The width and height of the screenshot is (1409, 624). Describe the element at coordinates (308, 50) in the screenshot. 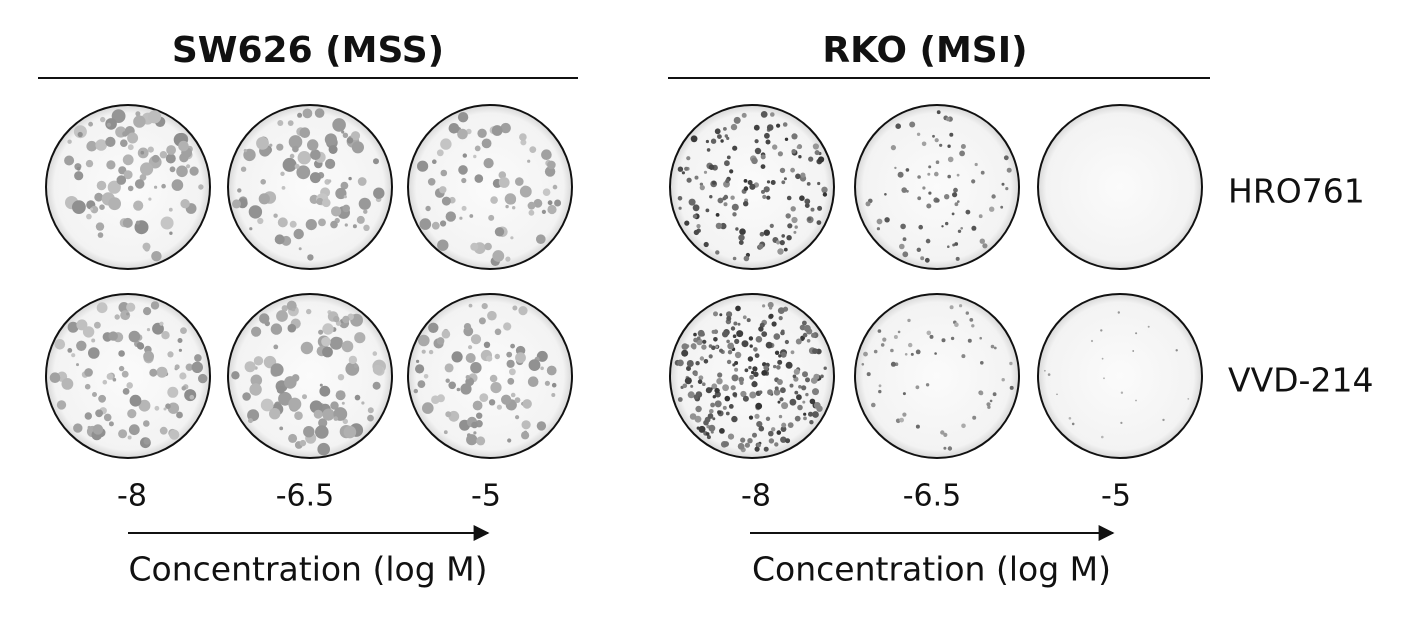

I see `panel-title: SW626 (MSS)` at that location.